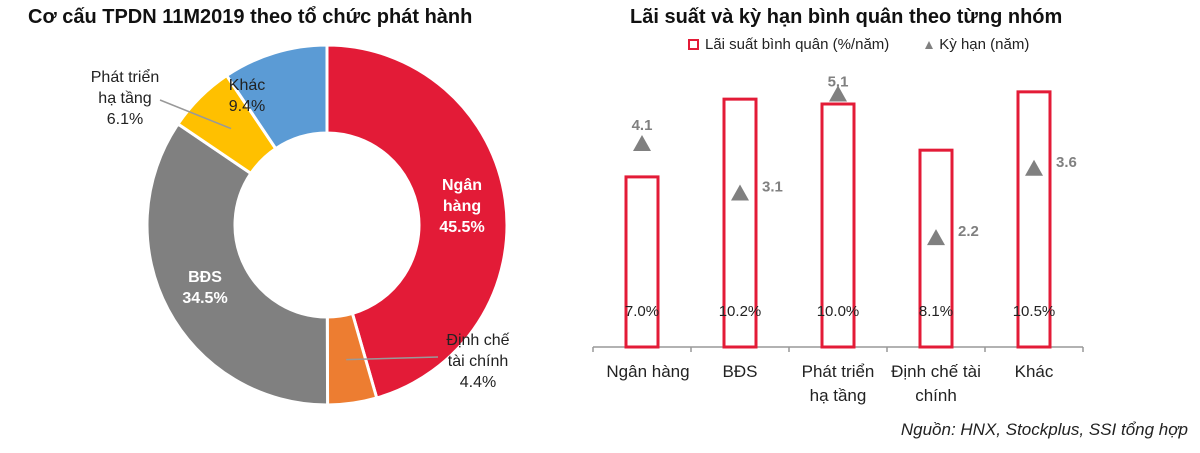  I want to click on x-tick-label: Ngân hàng, so click(647, 371).